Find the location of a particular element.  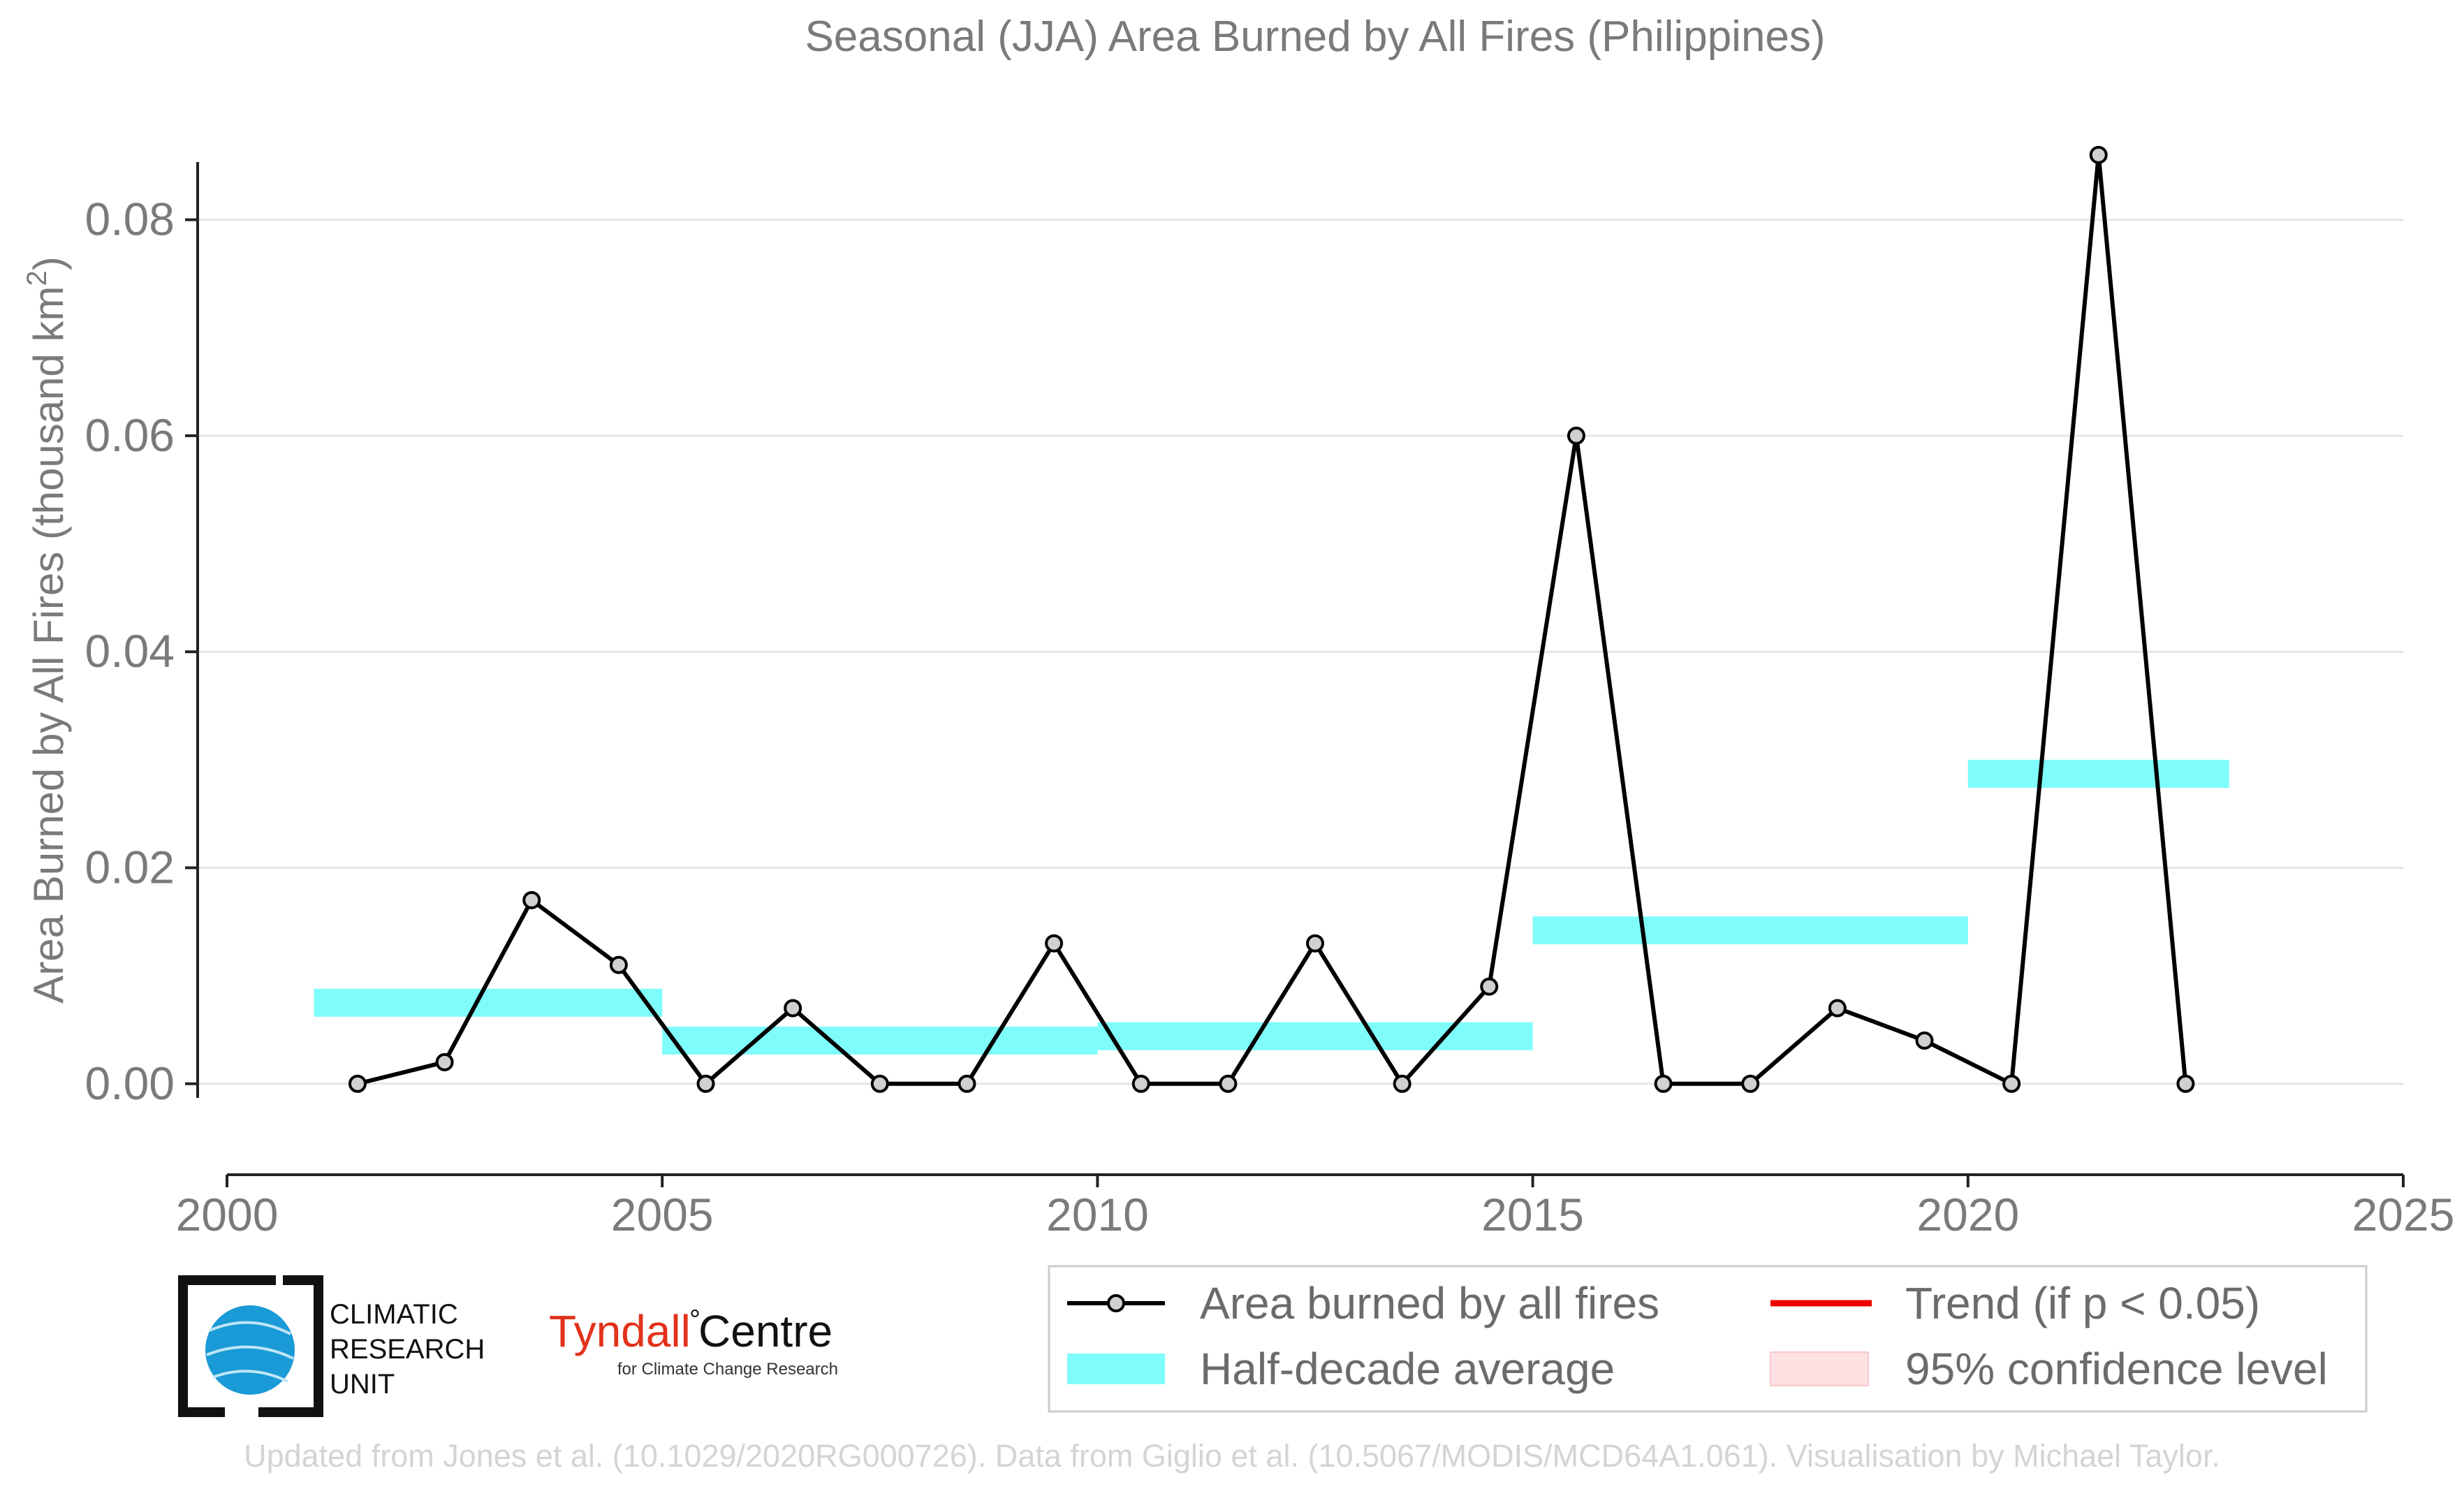

tyndall-tagline: for Climate Change Research is located at coordinates (727, 1369).